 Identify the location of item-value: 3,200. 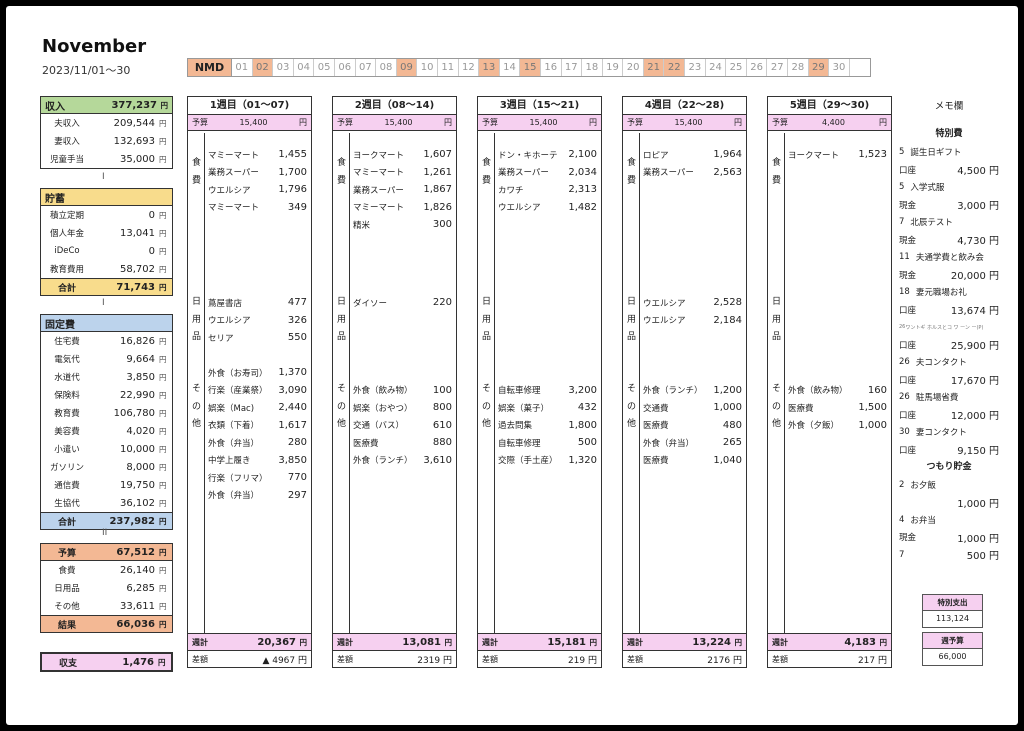
(582, 390).